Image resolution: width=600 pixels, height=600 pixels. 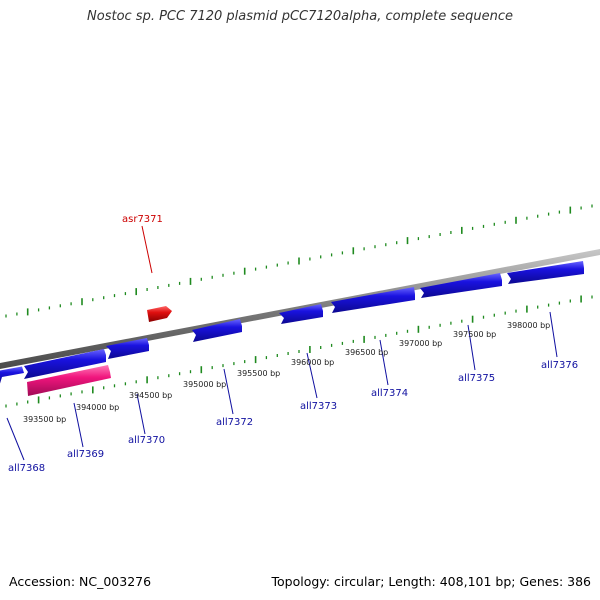 What do you see at coordinates (69, 380) in the screenshot?
I see `gene-arrow-all7369` at bounding box center [69, 380].